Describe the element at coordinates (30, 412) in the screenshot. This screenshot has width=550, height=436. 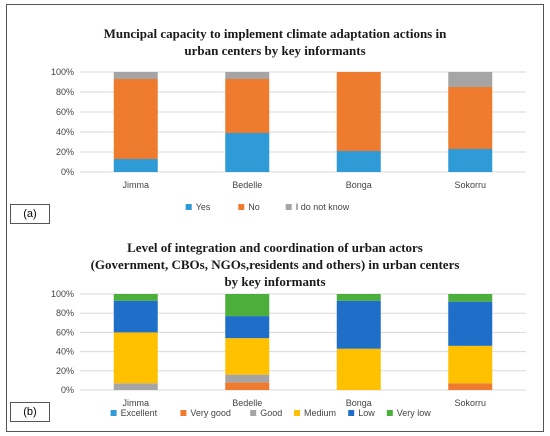
I see `panel-label-b: (b)` at that location.